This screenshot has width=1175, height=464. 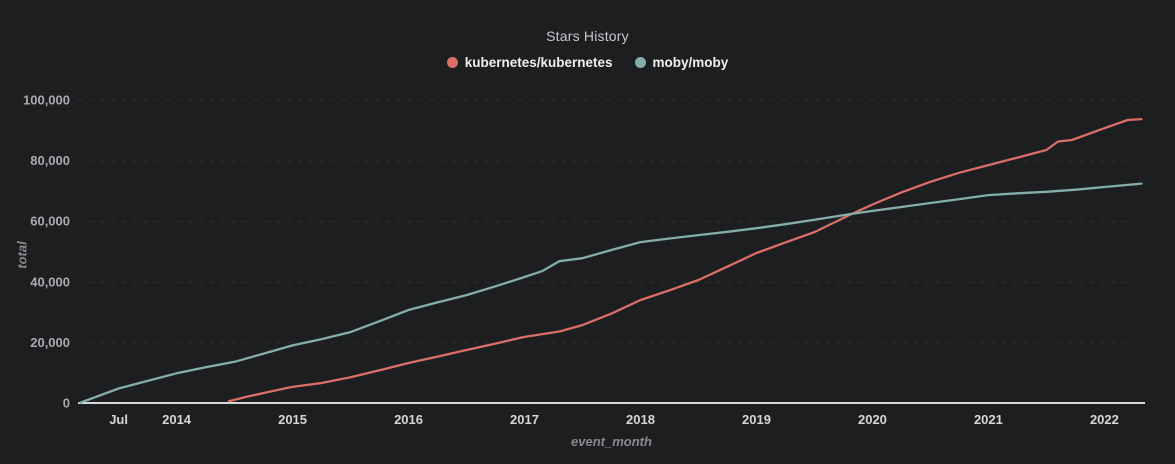 What do you see at coordinates (50, 281) in the screenshot?
I see `y-tick-label: 40,000` at bounding box center [50, 281].